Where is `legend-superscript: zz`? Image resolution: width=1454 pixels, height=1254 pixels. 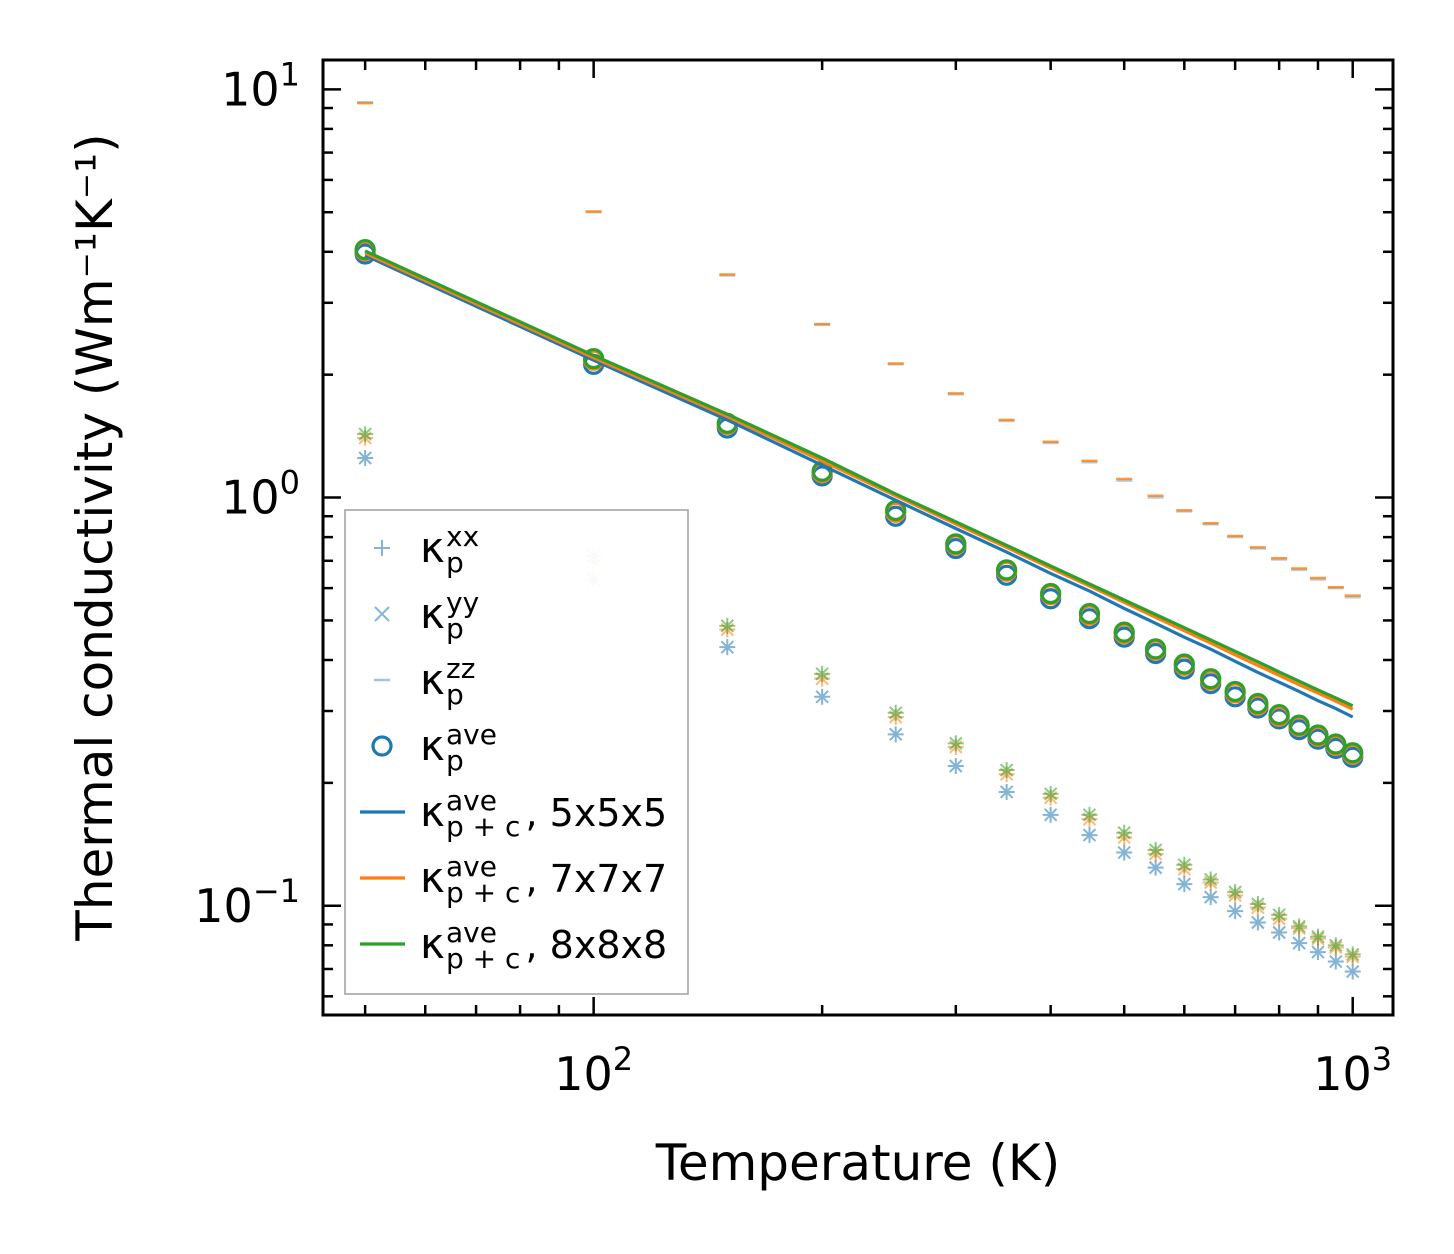
legend-superscript: zz is located at coordinates (460, 668).